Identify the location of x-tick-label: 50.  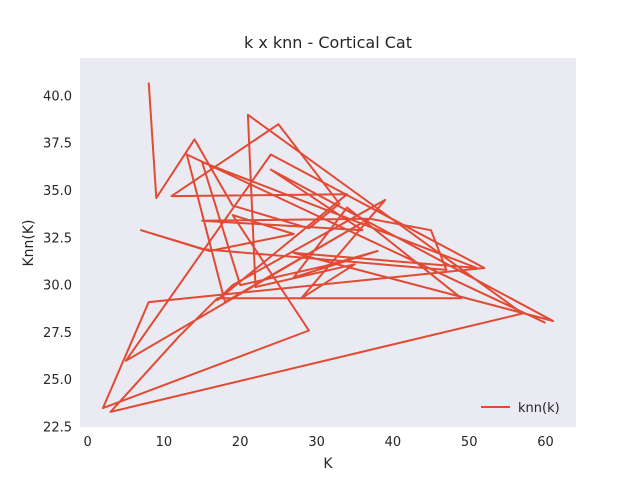
(469, 442).